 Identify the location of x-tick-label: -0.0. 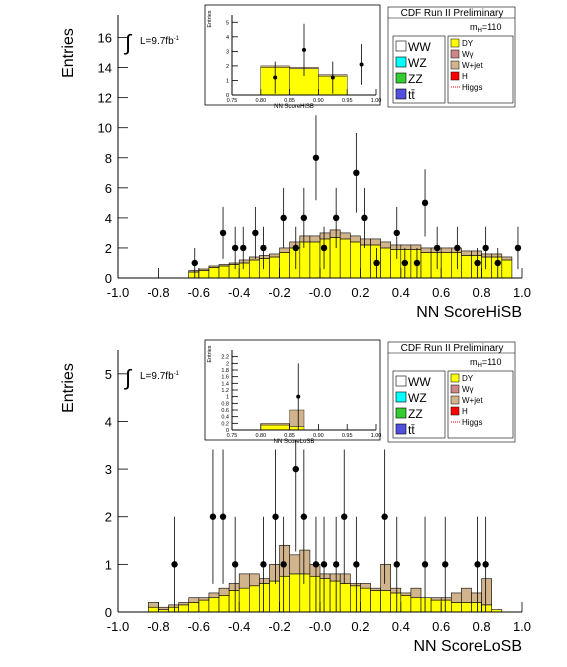
(320, 626).